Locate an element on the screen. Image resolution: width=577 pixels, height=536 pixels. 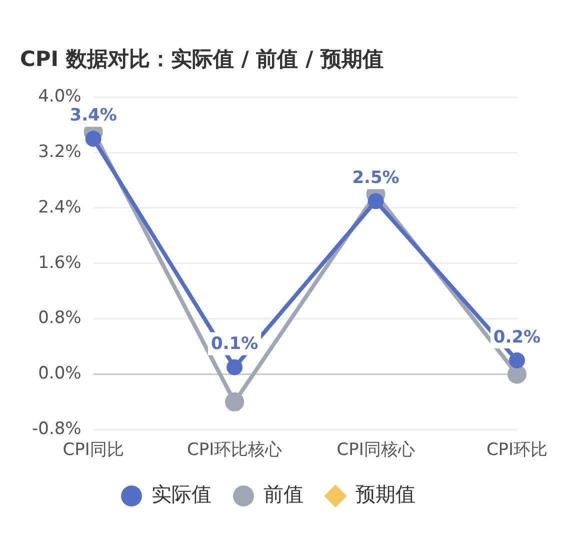
y-tick-label: -0.8% is located at coordinates (57, 429).